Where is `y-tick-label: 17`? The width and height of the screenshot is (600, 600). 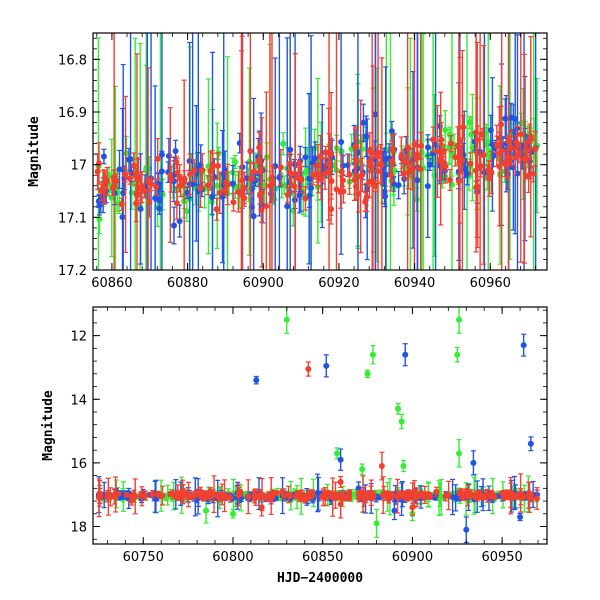
y-tick-label: 17 is located at coordinates (78, 166).